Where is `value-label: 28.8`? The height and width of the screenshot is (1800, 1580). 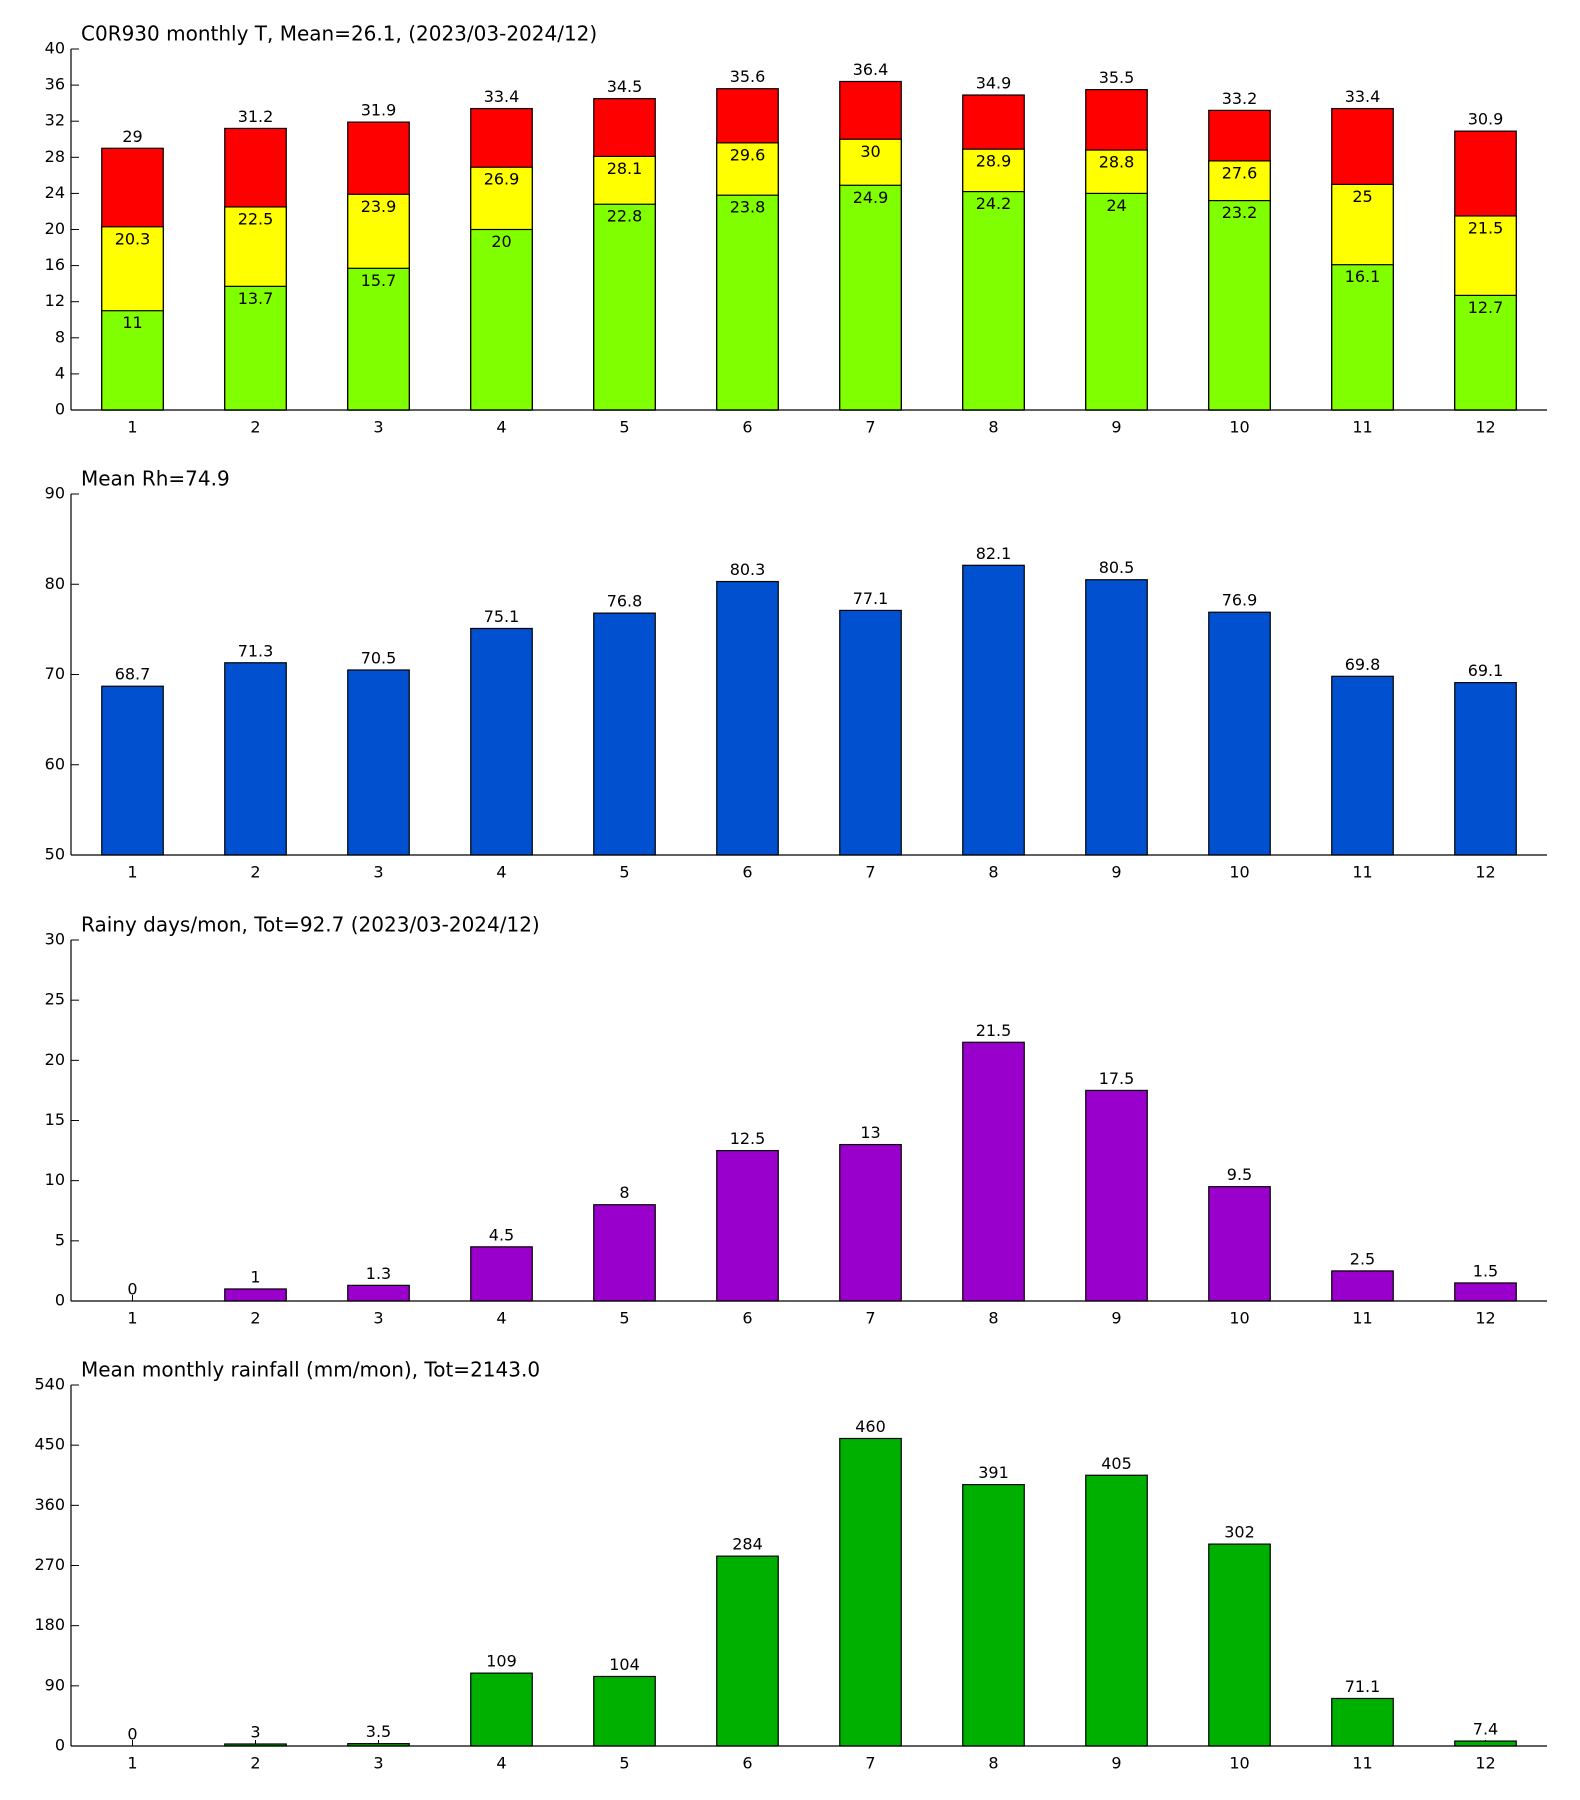 value-label: 28.8 is located at coordinates (1117, 162).